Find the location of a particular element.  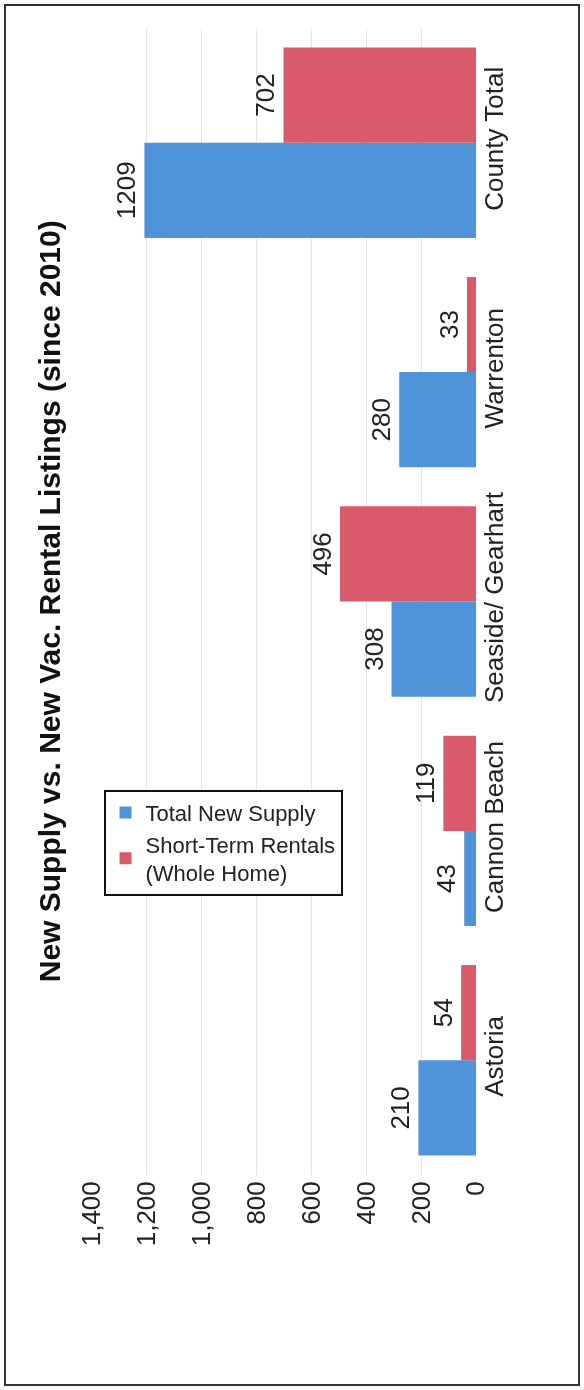

y-tick-label: Astoria is located at coordinates (494, 1056).